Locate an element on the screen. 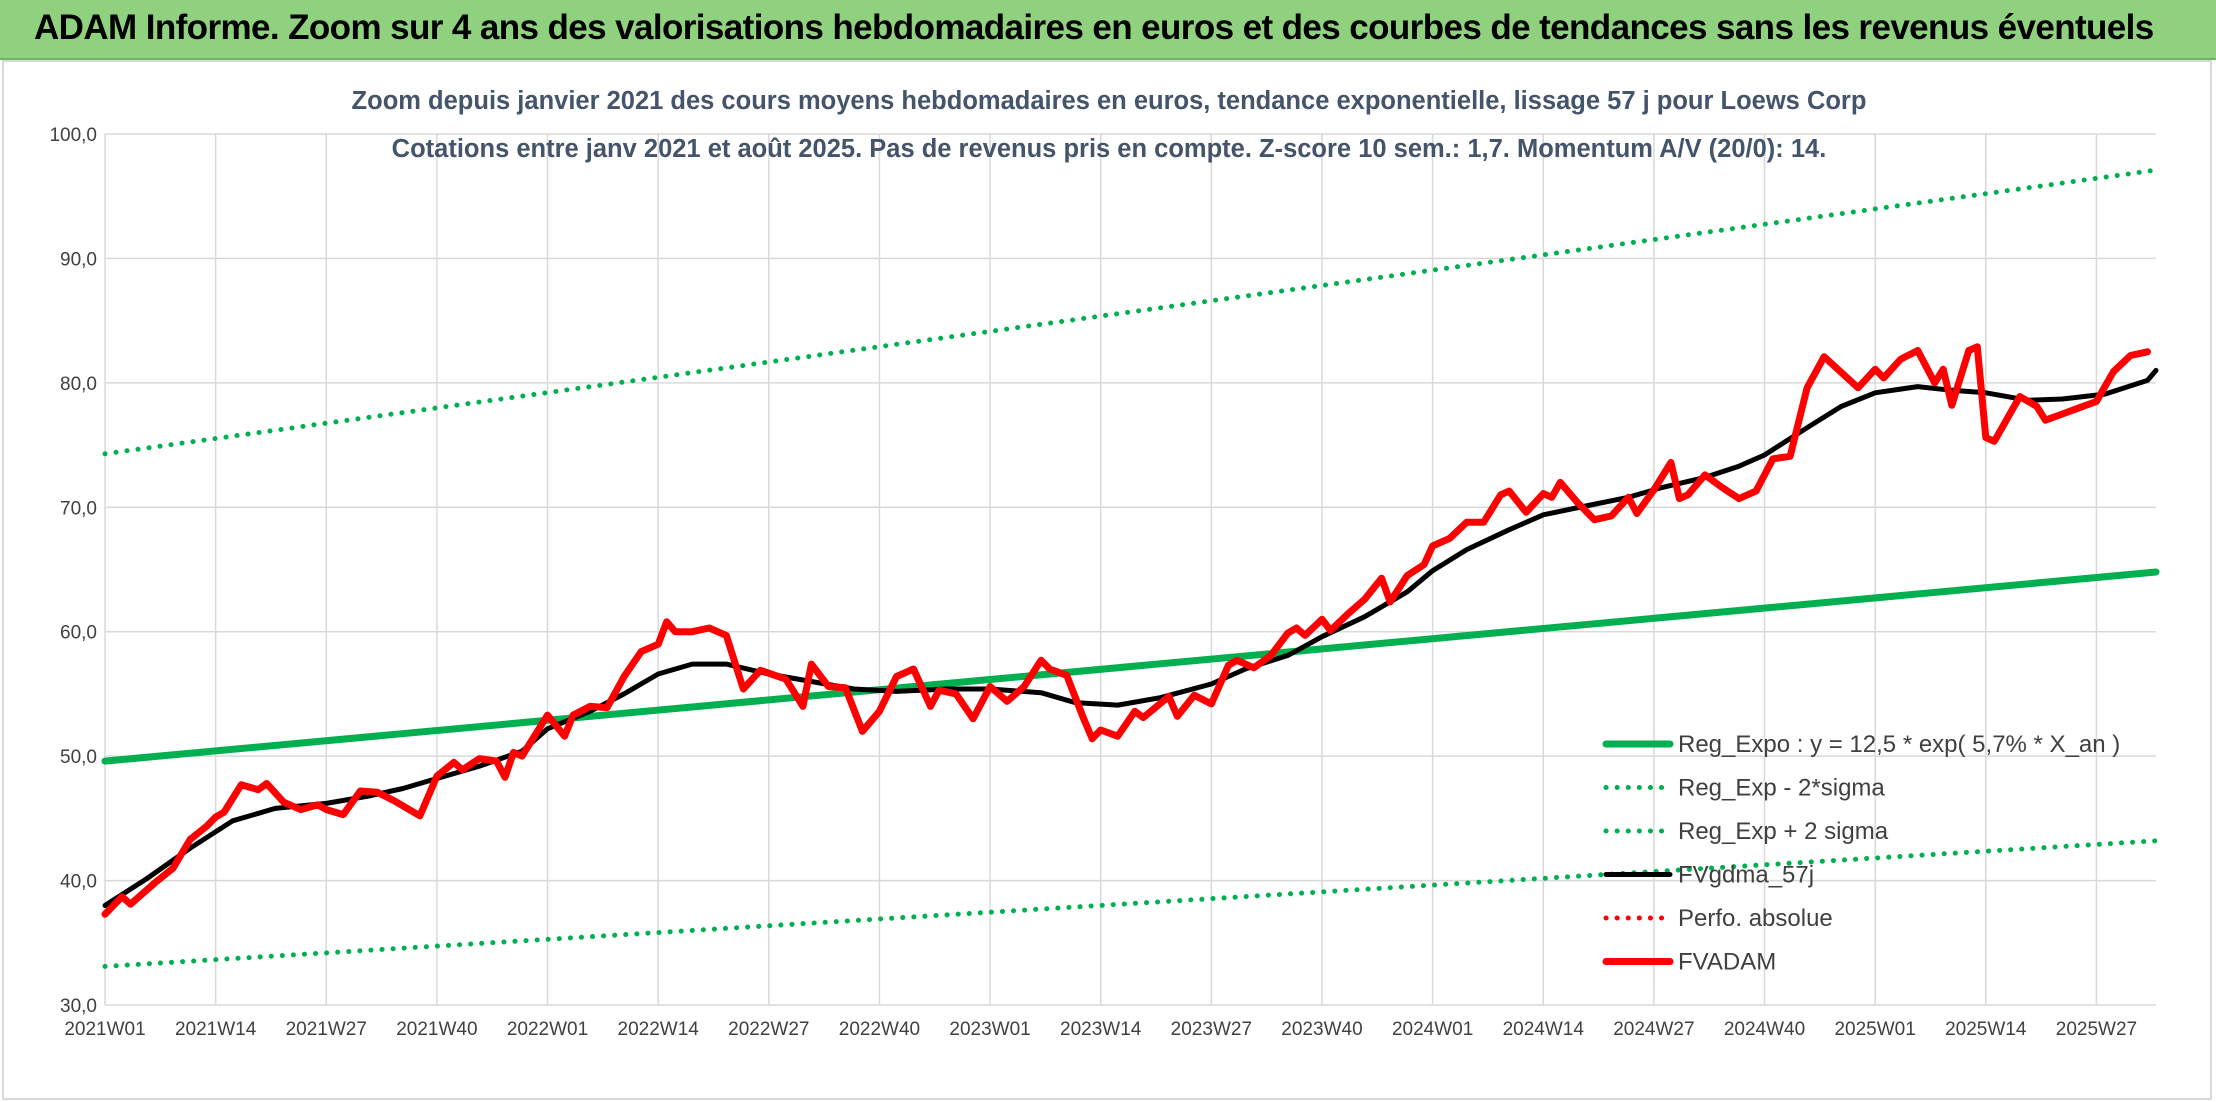  legend-label: Reg_Expo : y = 12,5 * exp( 5,7% * X_an ) is located at coordinates (1899, 744).